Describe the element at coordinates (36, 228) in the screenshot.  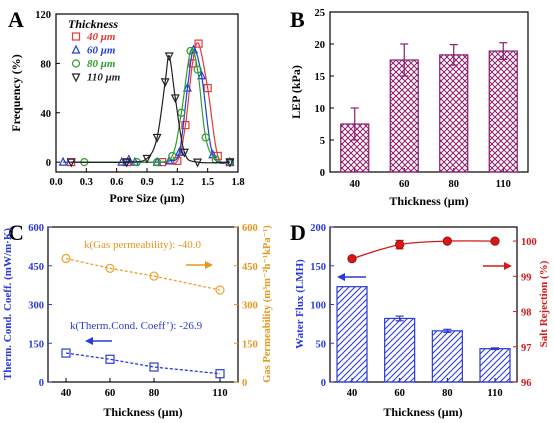
I see `panel-c-ytick-label-left: 600` at that location.